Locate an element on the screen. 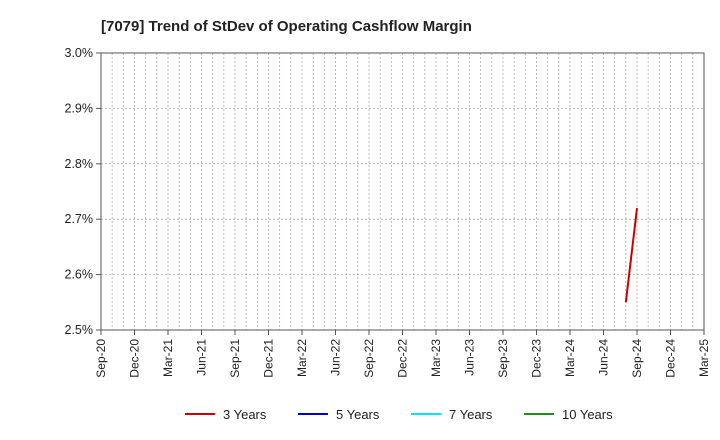 The height and width of the screenshot is (440, 720). x-tick-label: Dec-23 is located at coordinates (537, 358).